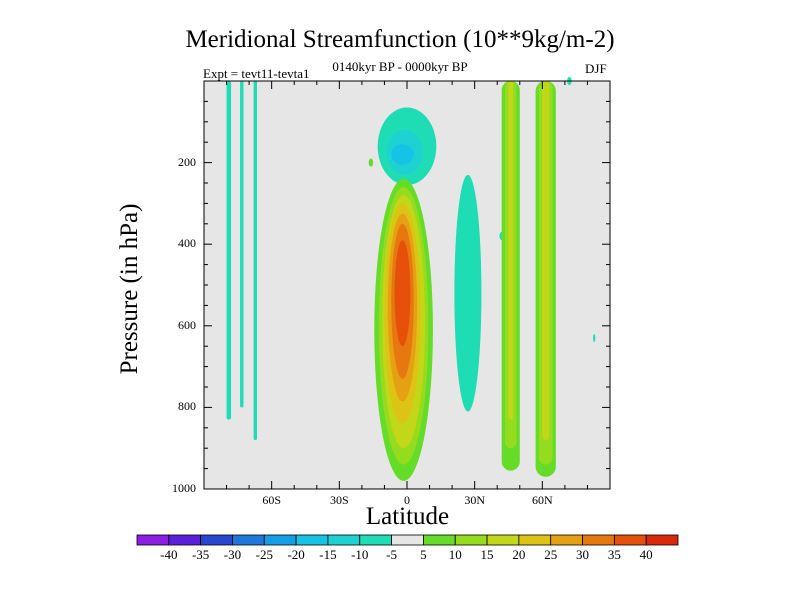 This screenshot has width=800, height=600. What do you see at coordinates (391, 554) in the screenshot?
I see `colorbar-label: -5` at bounding box center [391, 554].